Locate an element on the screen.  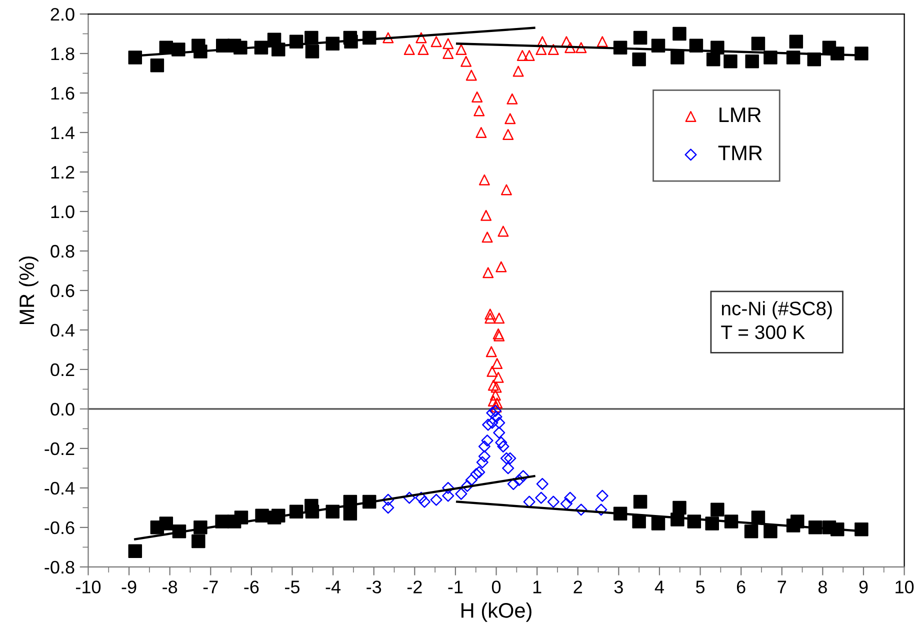
x-tick-label: -2 is located at coordinates (414, 587).